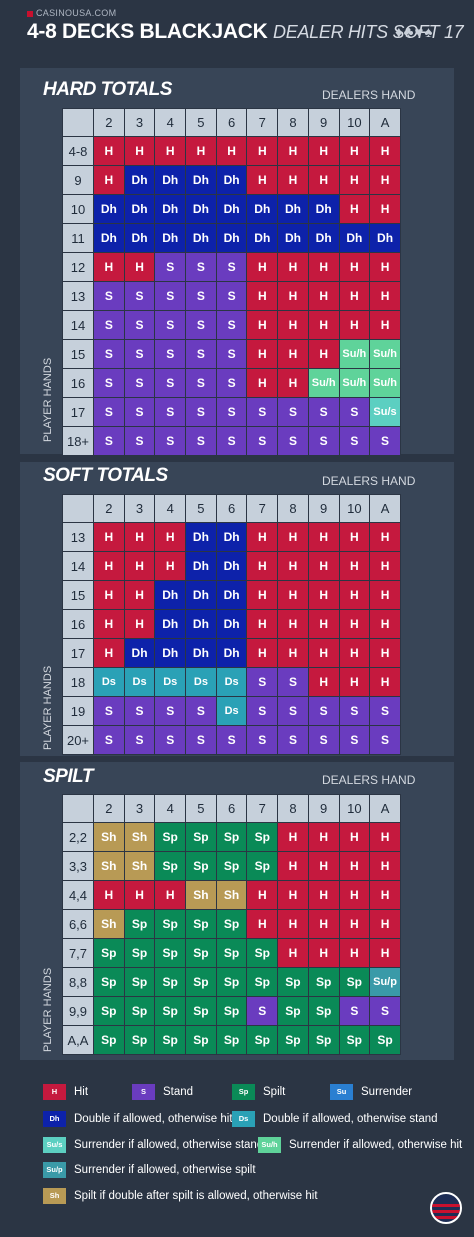 The height and width of the screenshot is (1237, 474). I want to click on legend-text: Spilt, so click(274, 1092).